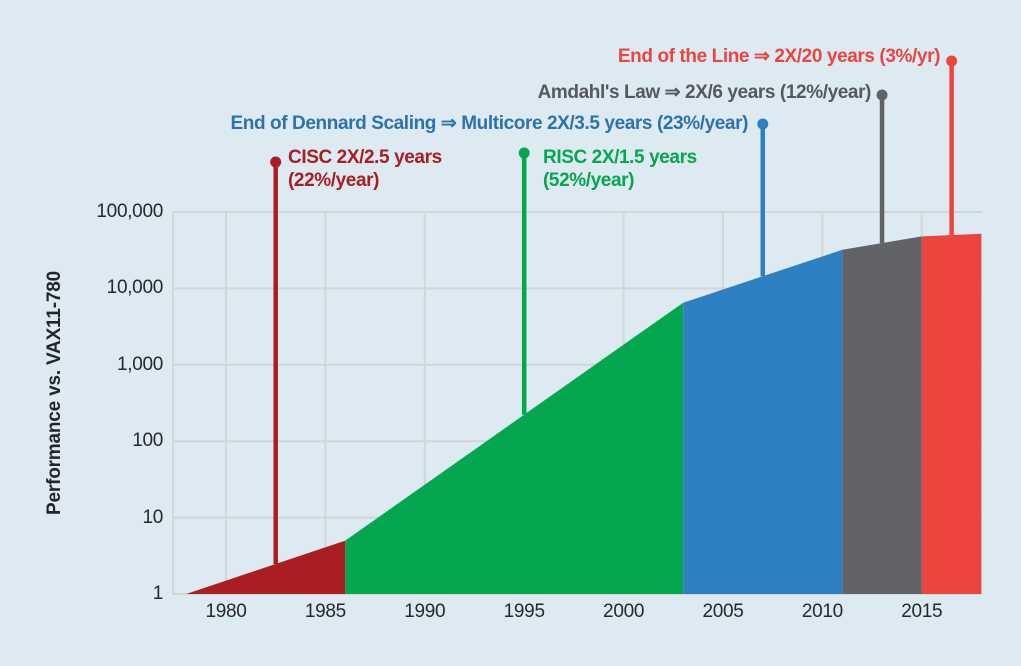  I want to click on x-tick-label-1990: 1990, so click(425, 611).